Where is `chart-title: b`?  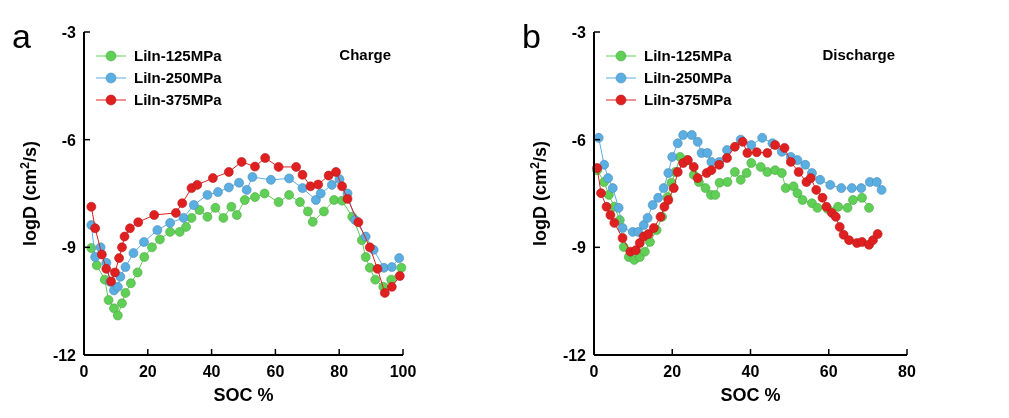 chart-title: b is located at coordinates (531, 36).